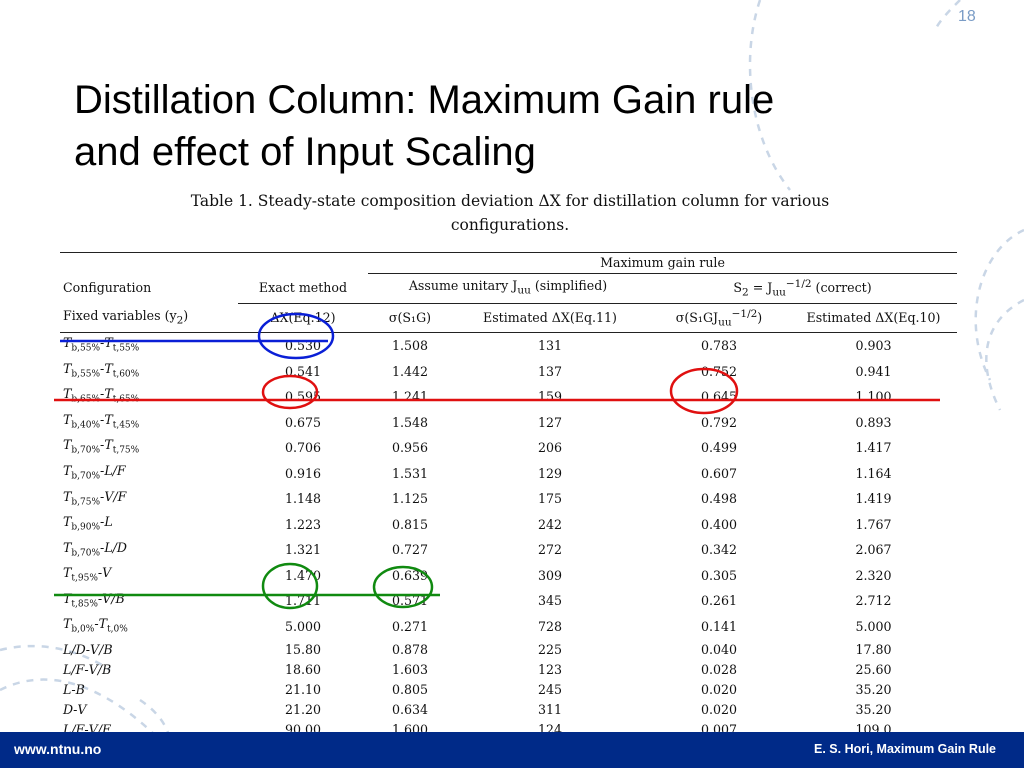 The height and width of the screenshot is (768, 1024). Describe the element at coordinates (550, 626) in the screenshot. I see `cell-est-eq11: 728` at that location.